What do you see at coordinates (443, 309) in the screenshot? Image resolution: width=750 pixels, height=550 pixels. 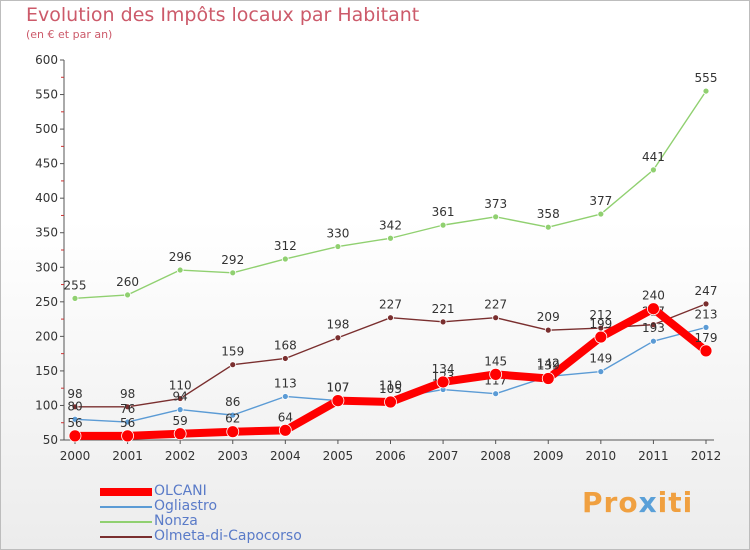 I see `data-label-olmeta-di-capocorso: 221` at bounding box center [443, 309].